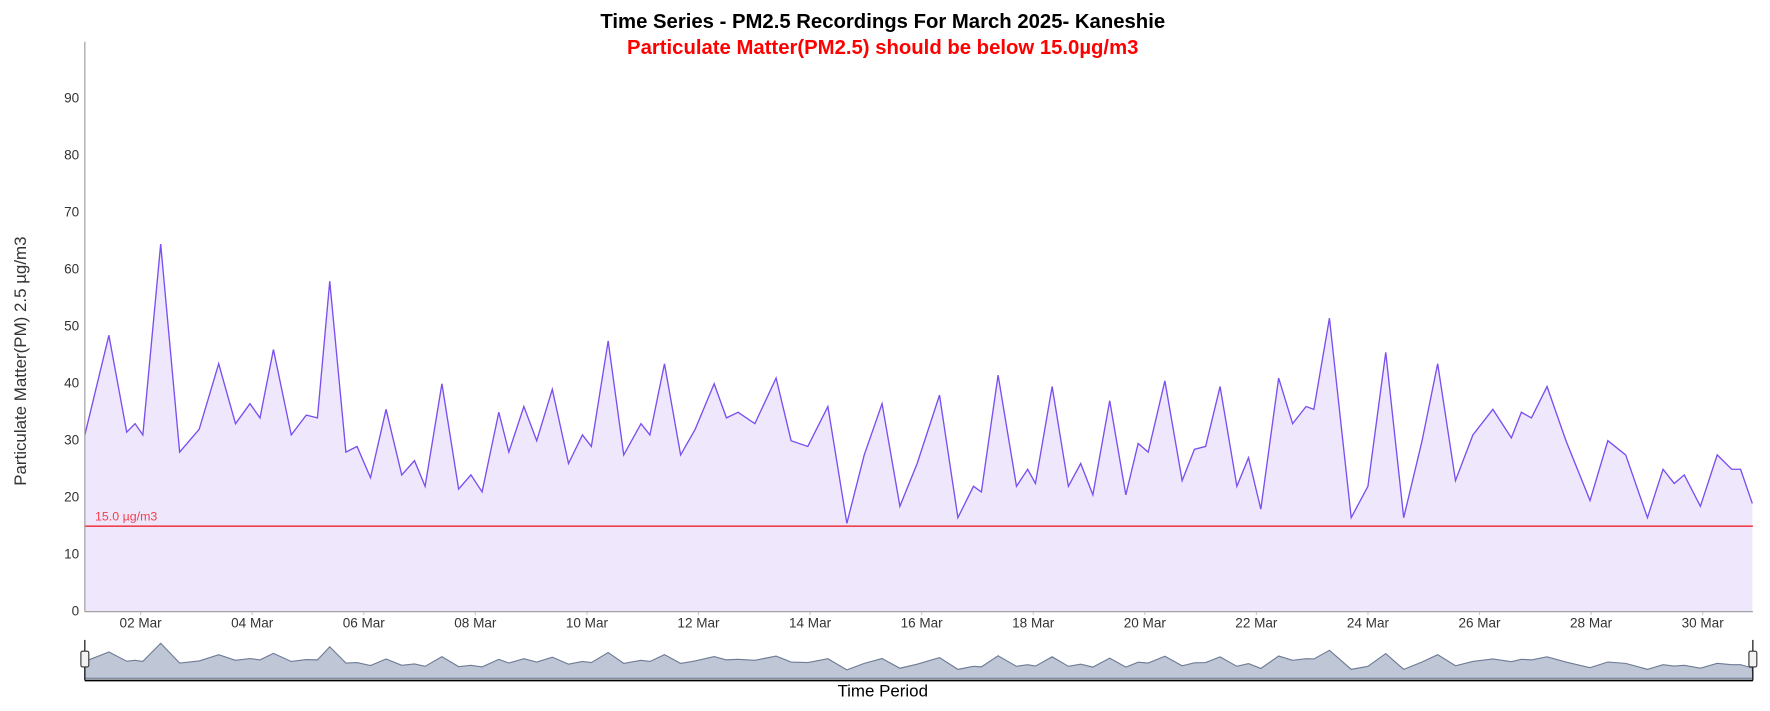 This screenshot has width=1770, height=711. Describe the element at coordinates (922, 623) in the screenshot. I see `x-tick-label: 16 Mar` at that location.